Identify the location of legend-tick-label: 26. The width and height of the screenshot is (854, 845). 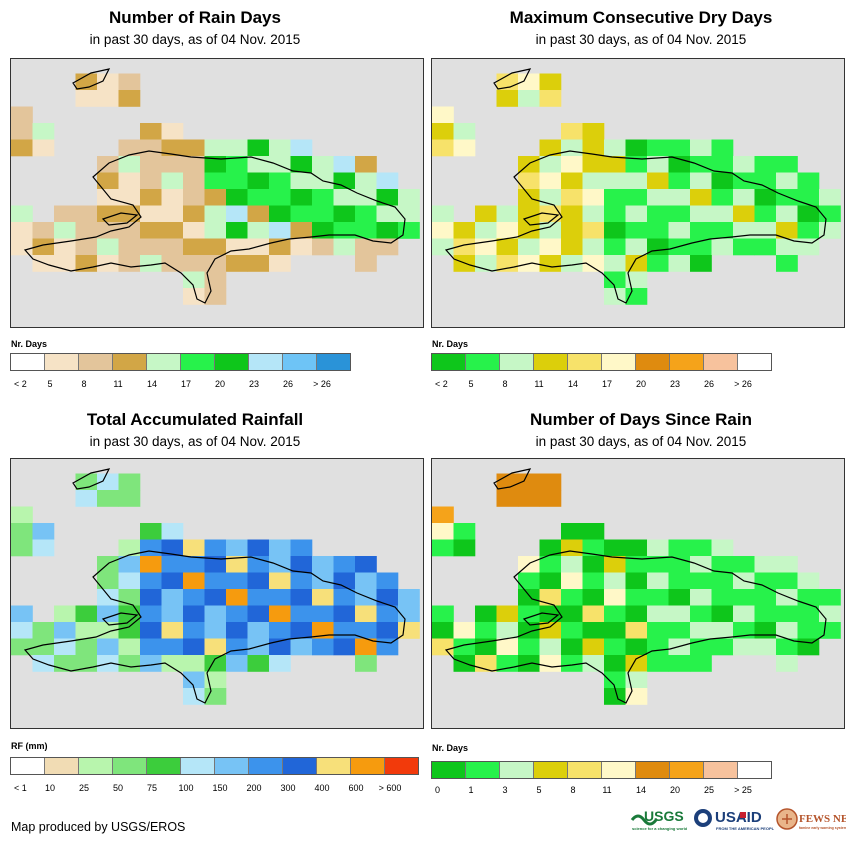
(709, 384).